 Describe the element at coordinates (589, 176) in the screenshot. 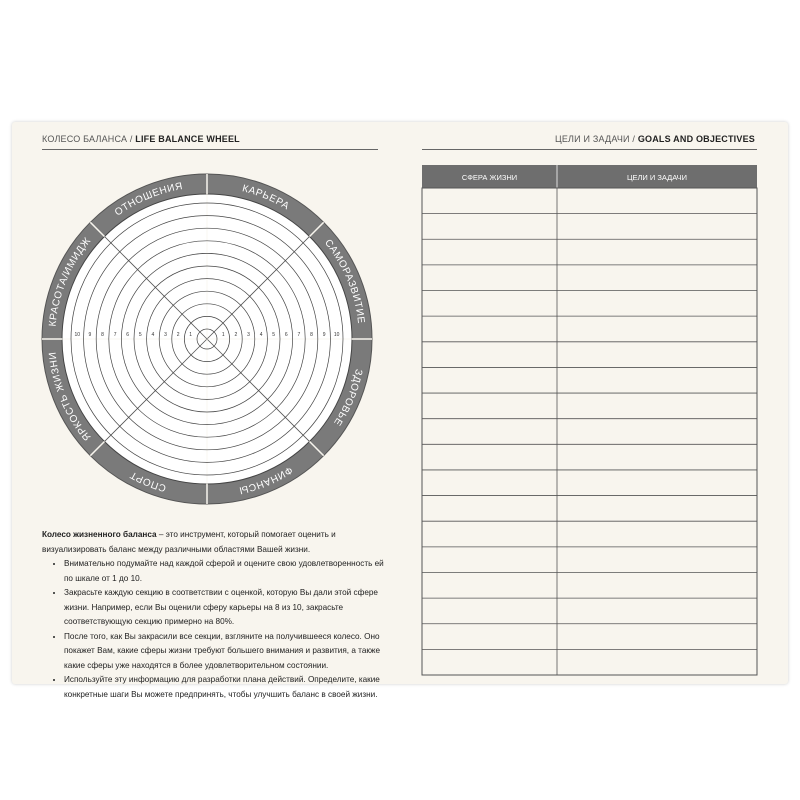

I see `table-header` at that location.